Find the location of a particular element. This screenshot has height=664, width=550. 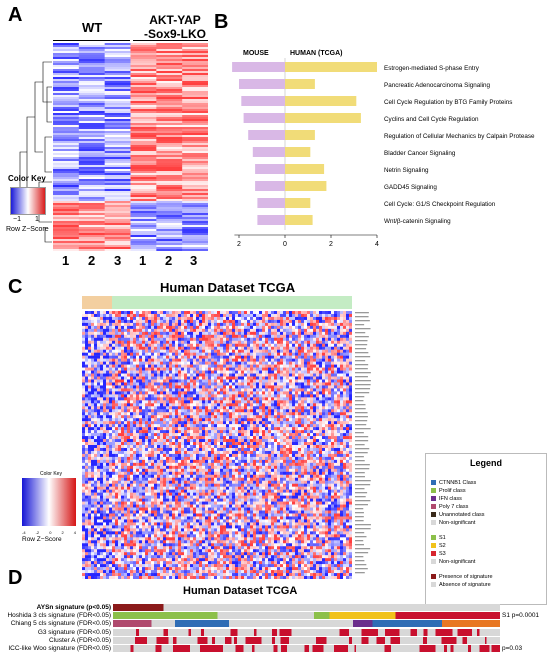

pathway-label: GADD45 Signaling is located at coordinates (410, 187).